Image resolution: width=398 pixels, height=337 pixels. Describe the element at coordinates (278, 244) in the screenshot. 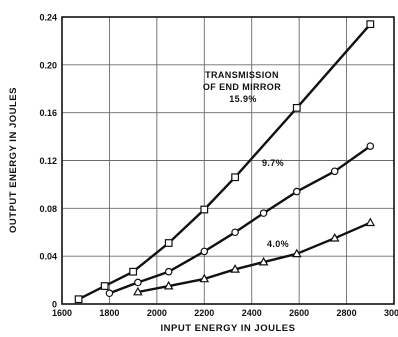

I see `series-label-4-0: 4.0%` at that location.